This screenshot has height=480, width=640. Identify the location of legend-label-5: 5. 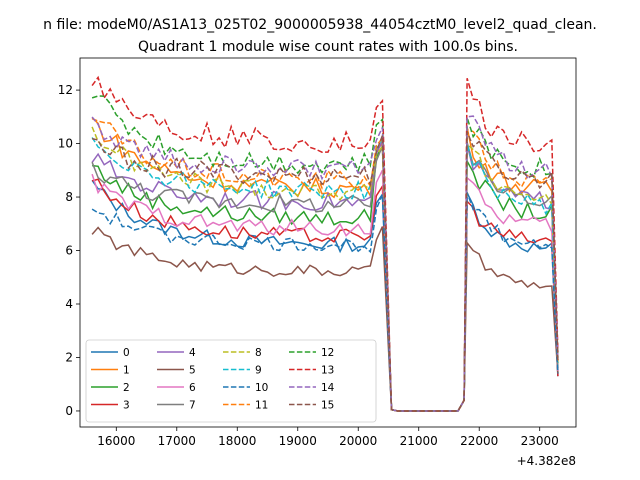
(192, 371).